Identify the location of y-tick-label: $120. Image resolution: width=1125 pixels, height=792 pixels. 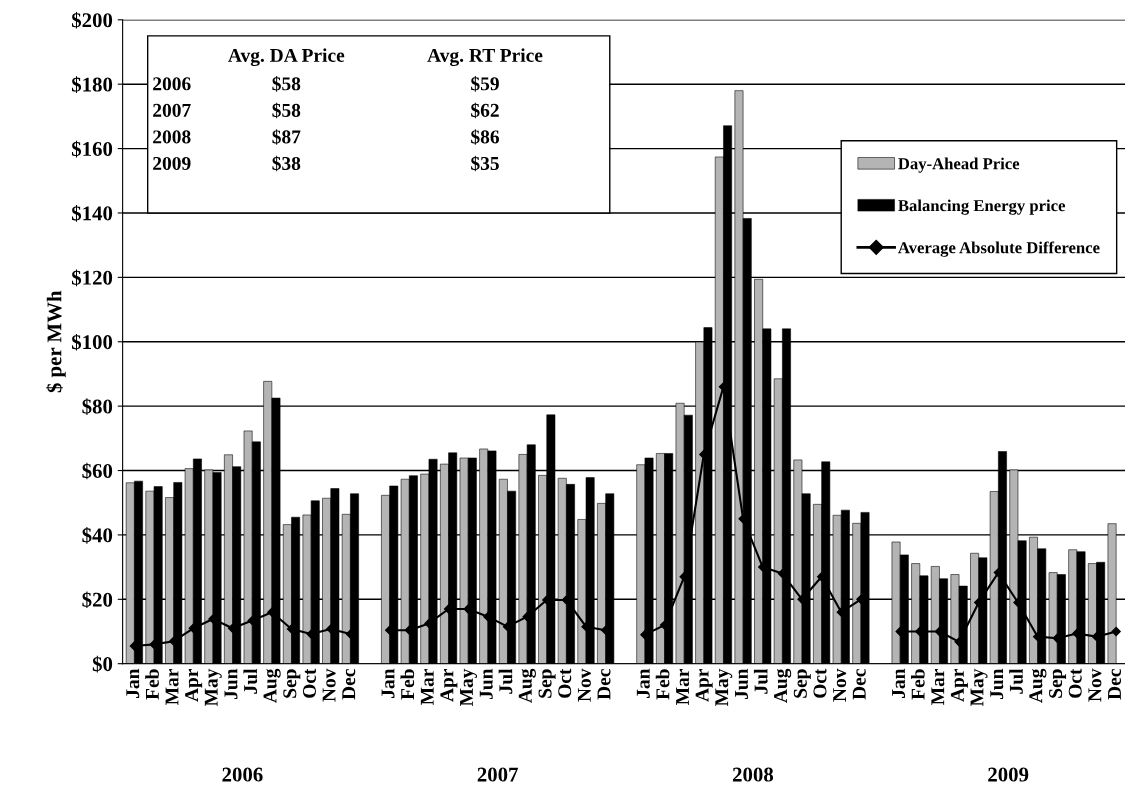
(92, 278).